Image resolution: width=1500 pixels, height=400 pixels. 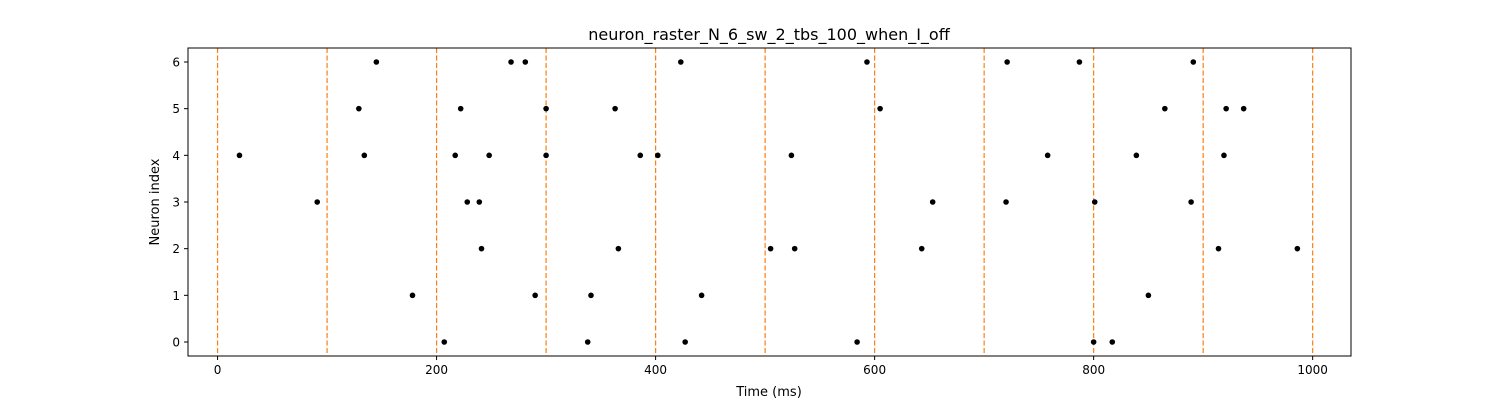 What do you see at coordinates (176, 109) in the screenshot?
I see `y-tick-label-5: 5` at bounding box center [176, 109].